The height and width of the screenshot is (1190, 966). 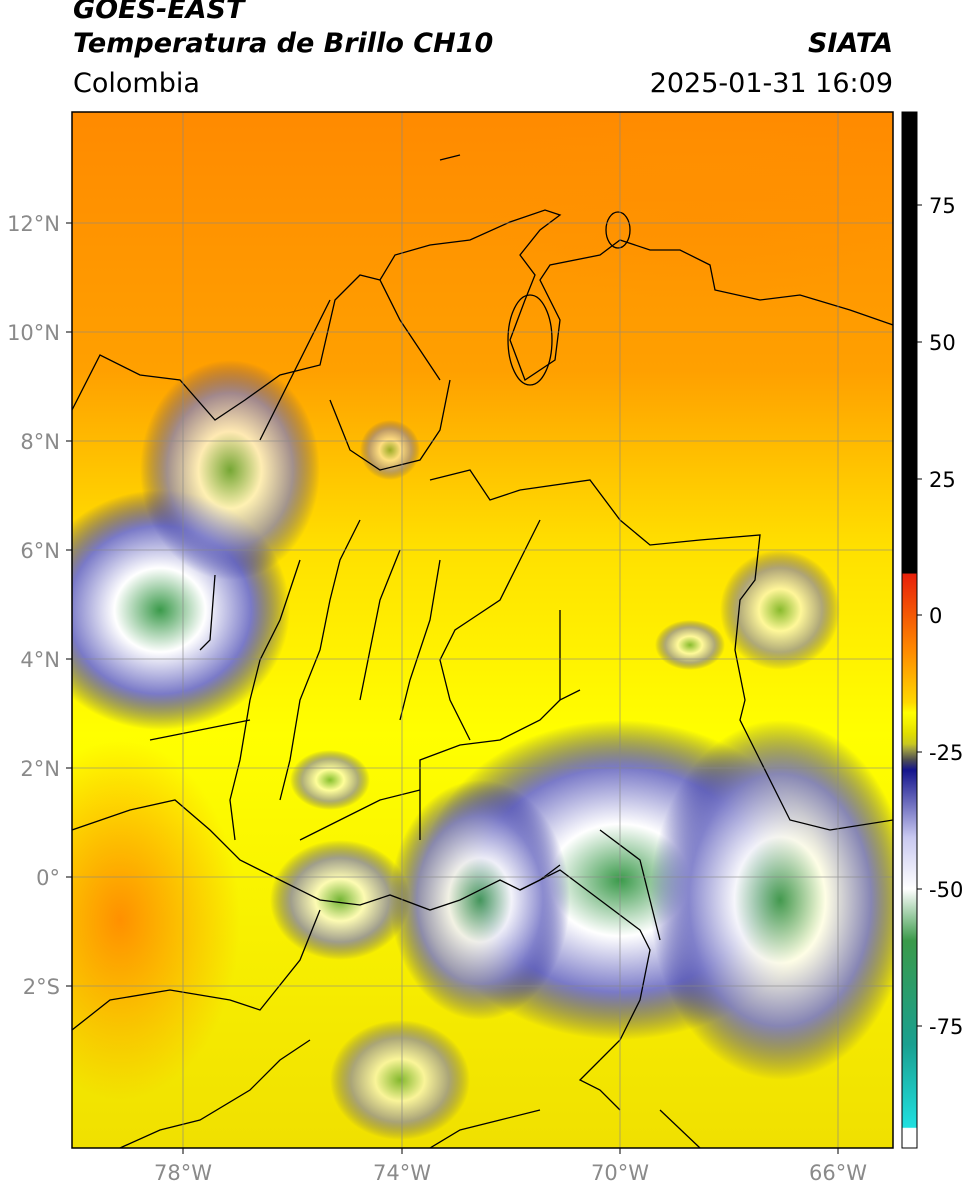 What do you see at coordinates (183, 1173) in the screenshot?
I see `lon-tick: 78°W` at bounding box center [183, 1173].